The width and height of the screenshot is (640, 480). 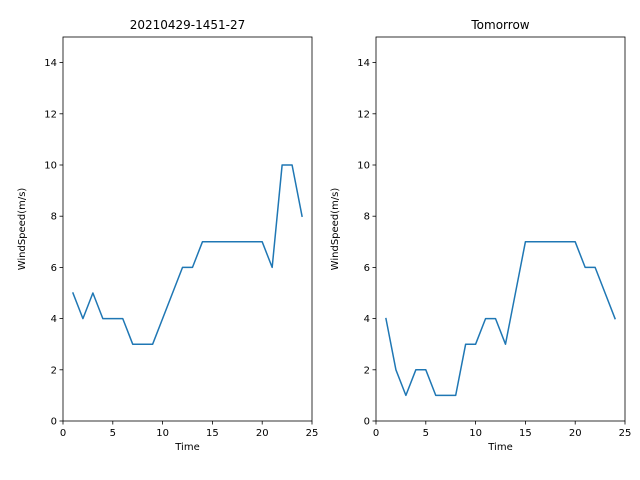 What do you see at coordinates (54, 319) in the screenshot?
I see `chart-1-y-tick-label: 4` at bounding box center [54, 319].